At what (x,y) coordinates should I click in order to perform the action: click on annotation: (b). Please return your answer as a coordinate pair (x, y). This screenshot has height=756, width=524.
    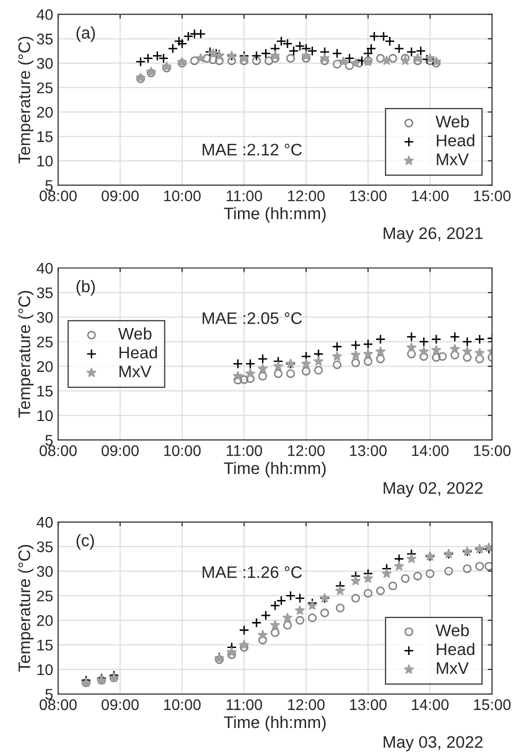
    Looking at the image, I should click on (85, 288).